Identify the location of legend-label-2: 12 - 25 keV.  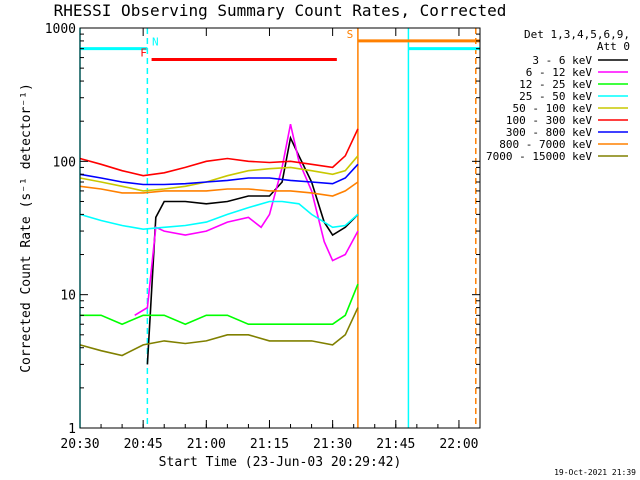
(555, 84).